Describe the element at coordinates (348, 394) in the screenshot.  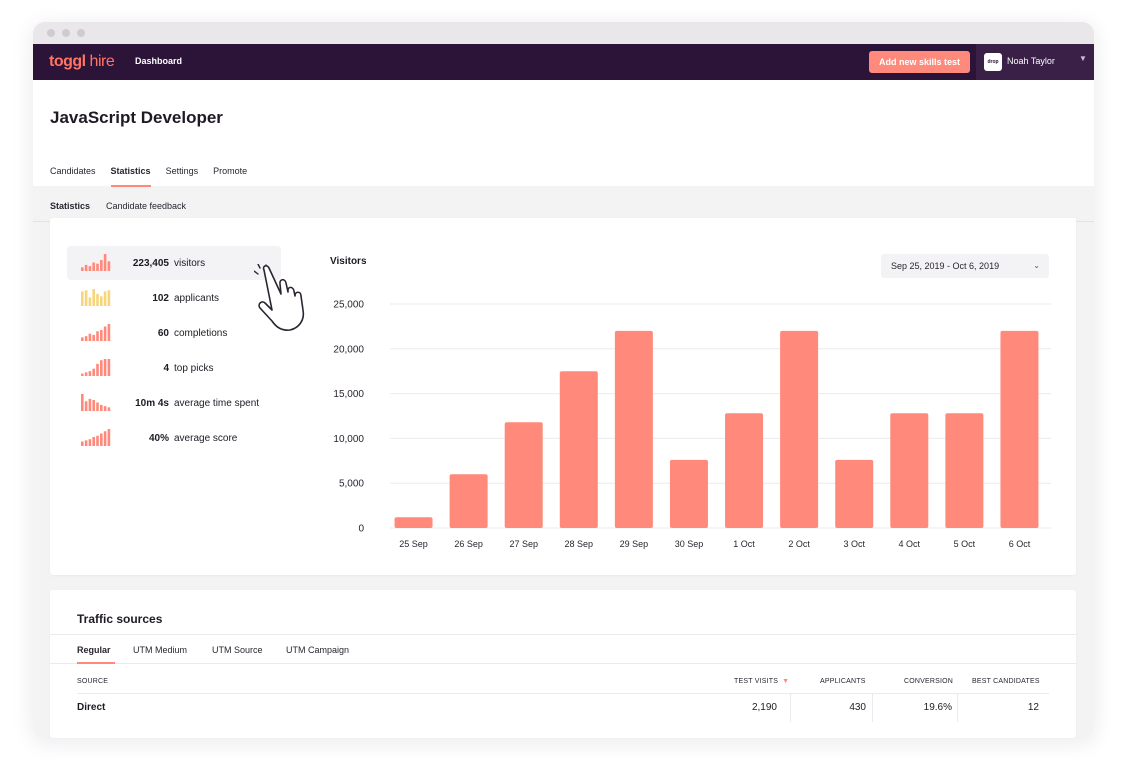
I see `y-tick-label: 15,000` at that location.